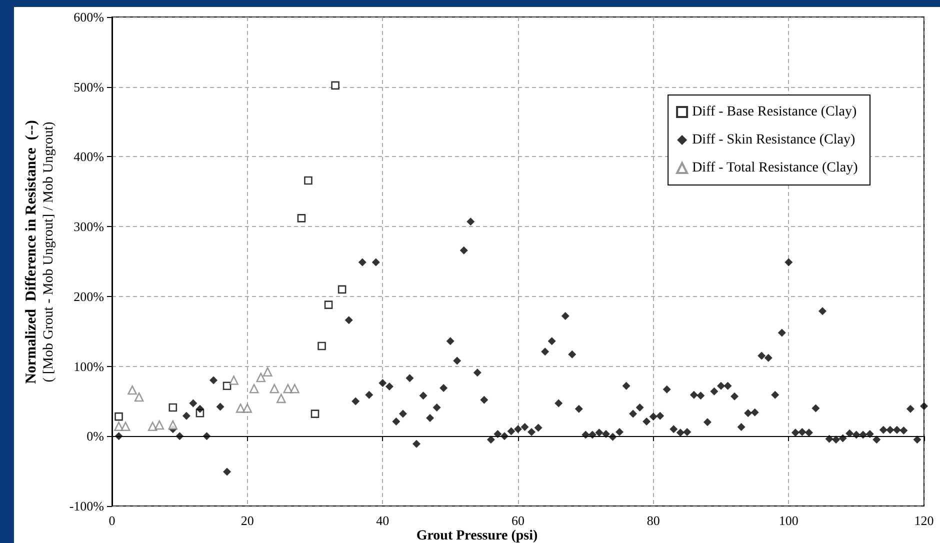 The width and height of the screenshot is (940, 543). What do you see at coordinates (40, 252) in the screenshot?
I see `y-axis-title: Normalized Difference in Resistance (--) ( [Mob Grout - Mob Ungrout] / Mob Ungrout)` at bounding box center [40, 252].